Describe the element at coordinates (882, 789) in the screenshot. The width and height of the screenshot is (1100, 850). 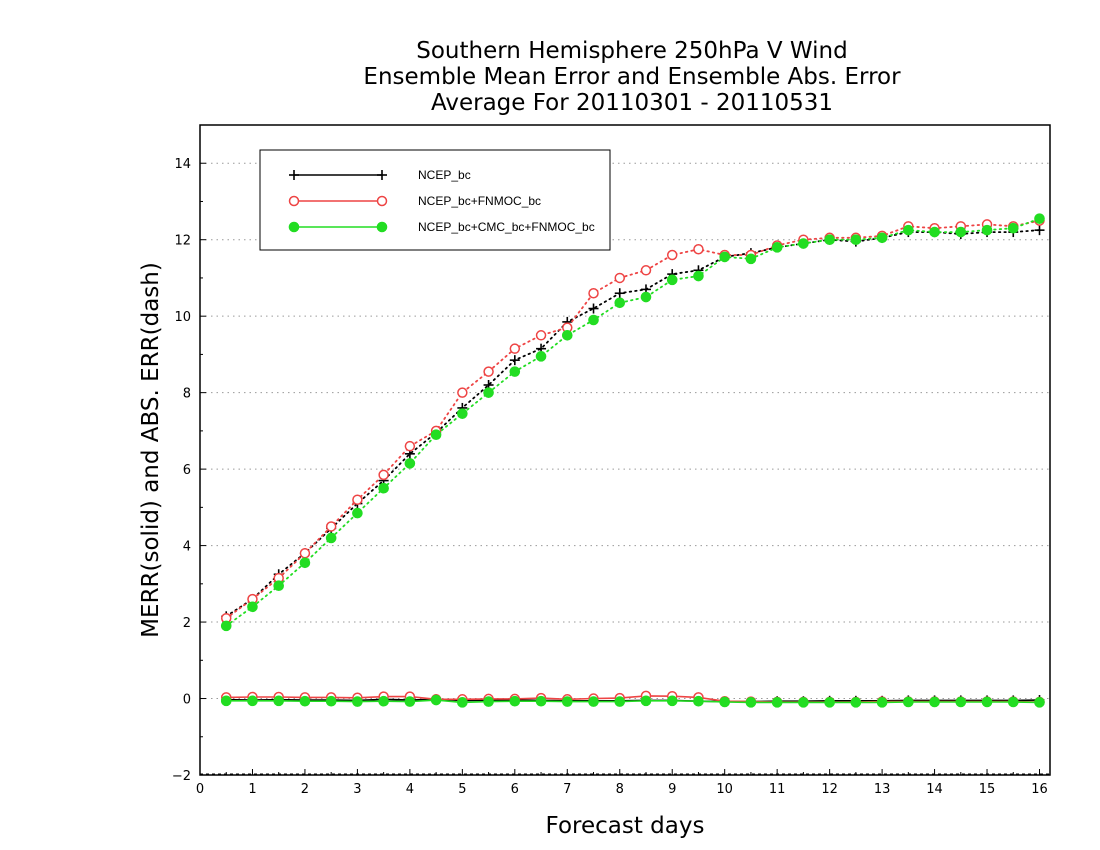
I see `x-tick-label: 13` at that location.